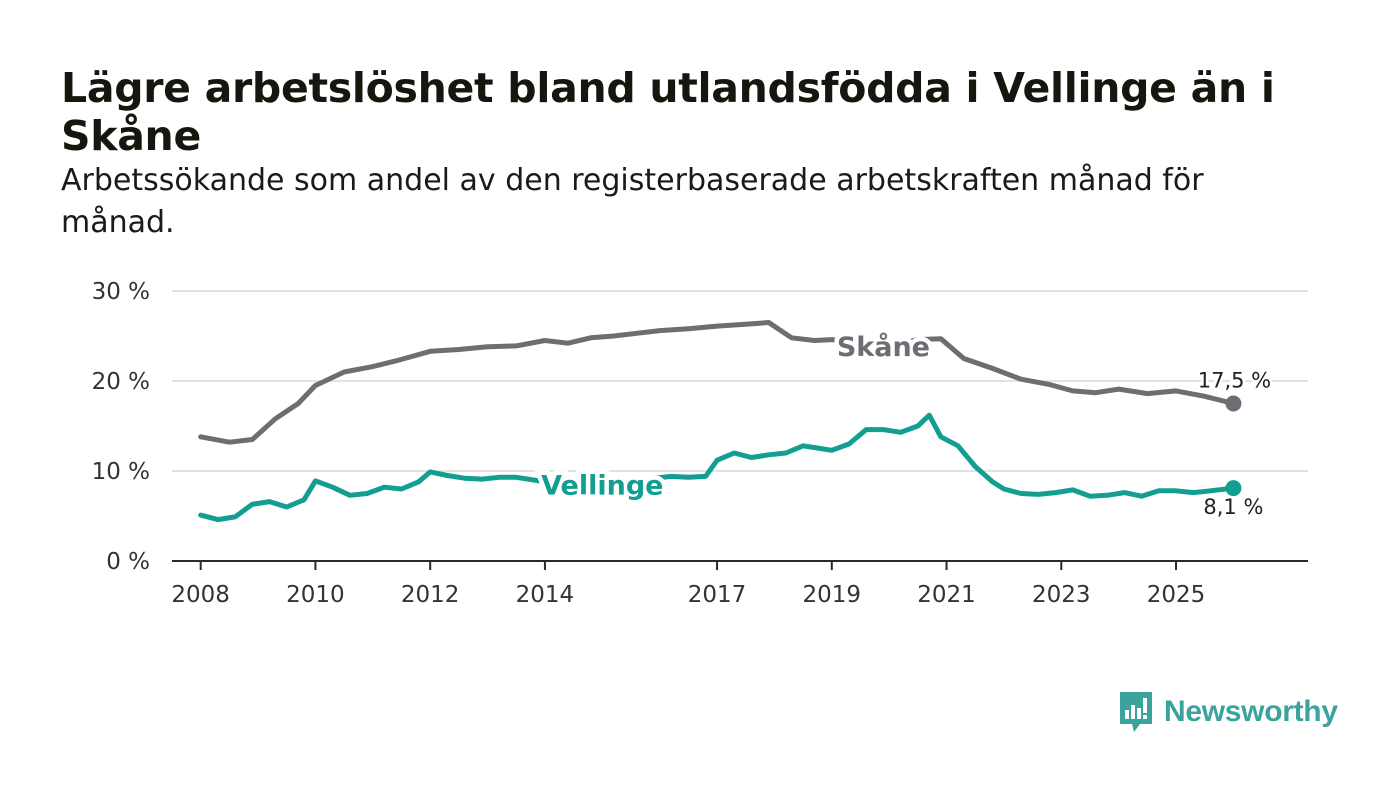 The width and height of the screenshot is (1400, 794). What do you see at coordinates (315, 595) in the screenshot?
I see `x-tick-label: 2010` at bounding box center [315, 595].